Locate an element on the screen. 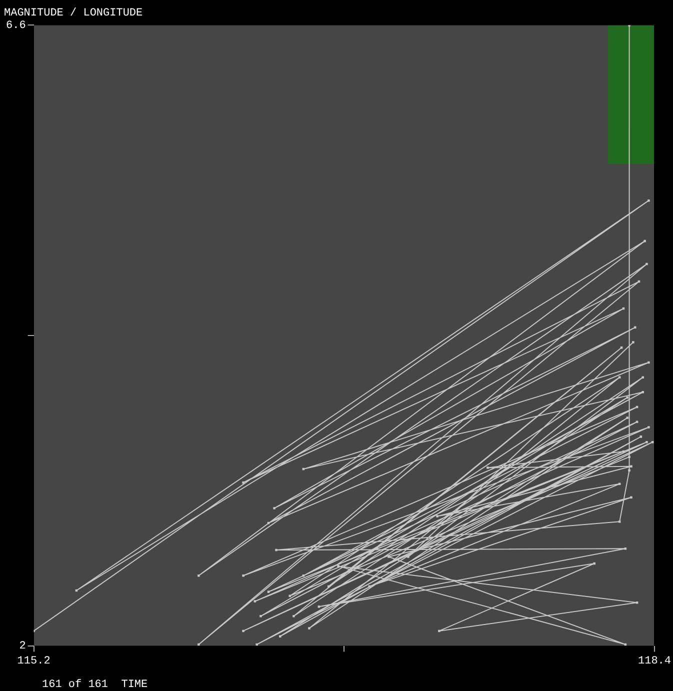 The image size is (673, 691). x-tick-label: 118.4 is located at coordinates (655, 661).